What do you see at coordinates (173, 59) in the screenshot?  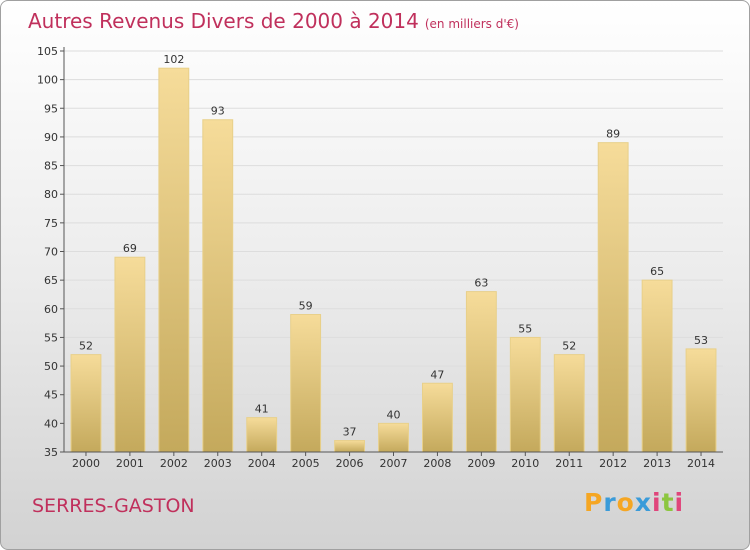 I see `value-label: 102` at bounding box center [173, 59].